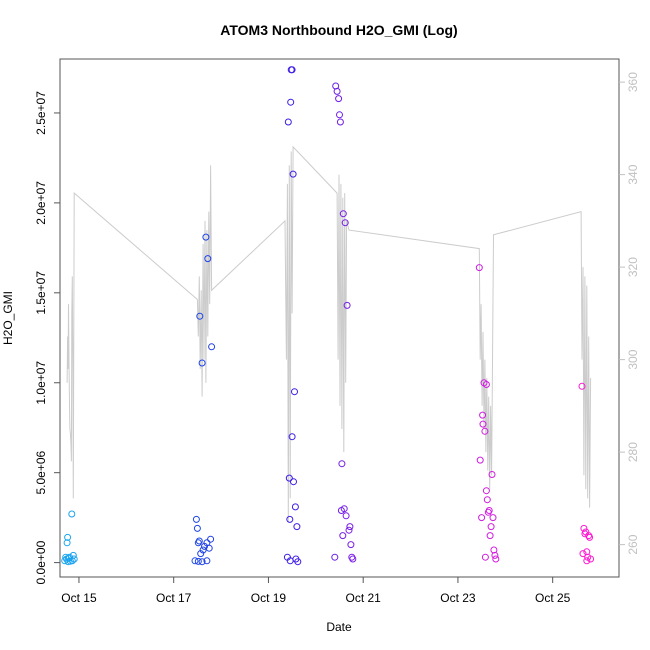  I want to click on y2-tick-label: 360, so click(633, 82).